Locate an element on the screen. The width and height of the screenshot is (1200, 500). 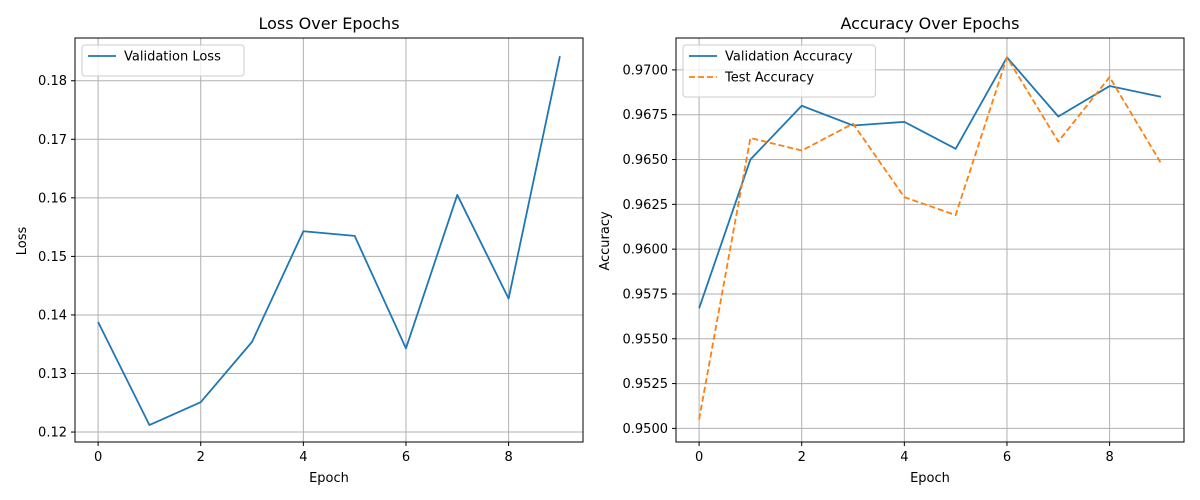
accuracy-x-tick-label: 0 is located at coordinates (699, 457).